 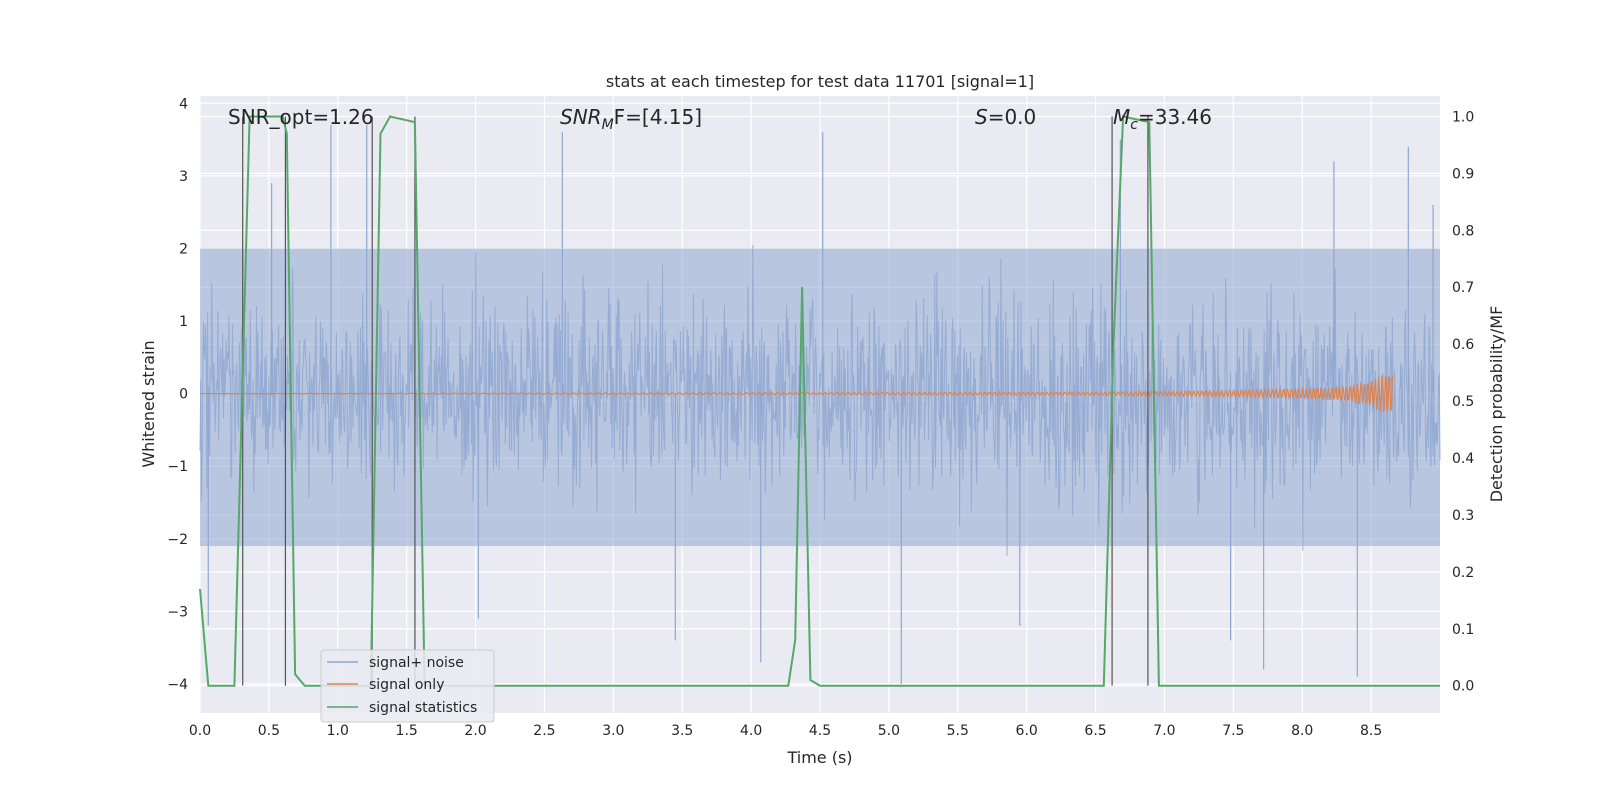 I want to click on y-axis-label-left: Whitened strain, so click(x=148, y=403).